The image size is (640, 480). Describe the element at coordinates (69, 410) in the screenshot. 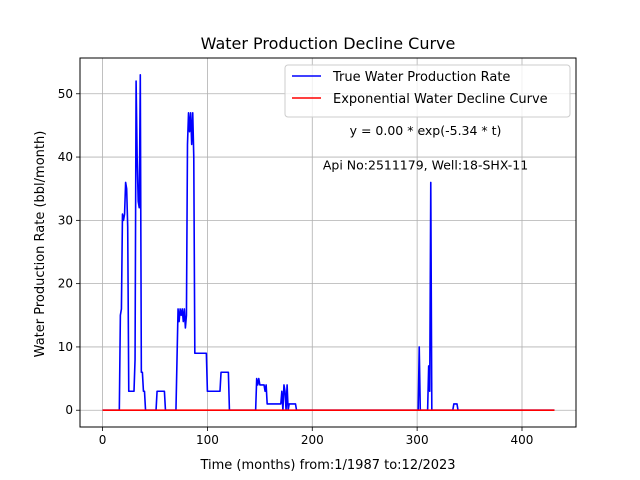

I see `y-tick-label: 0` at that location.